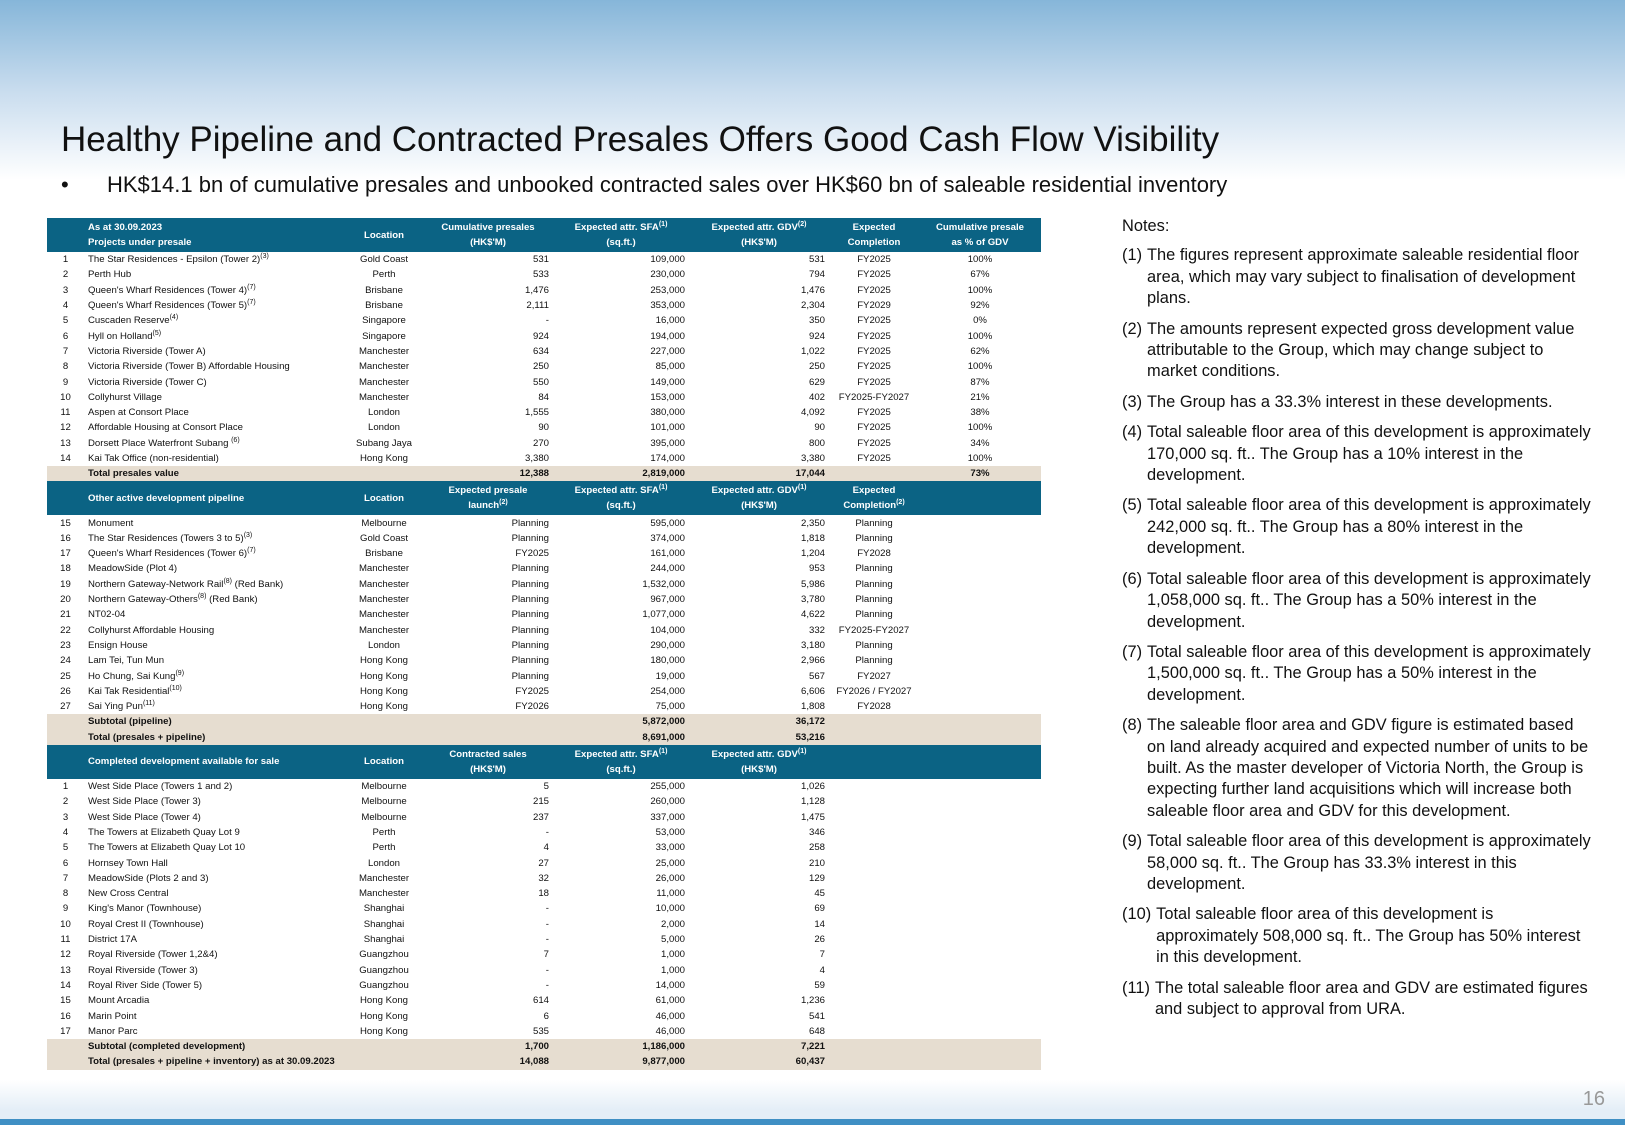 Image resolution: width=1625 pixels, height=1125 pixels. Describe the element at coordinates (214, 786) in the screenshot. I see `cell: West Side Place (Towers 1 and 2)` at that location.